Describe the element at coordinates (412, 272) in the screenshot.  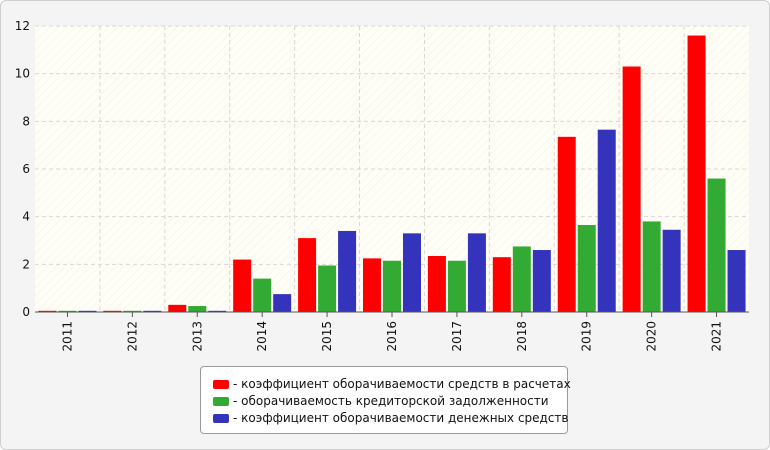
I see `bar-3-2016` at that location.